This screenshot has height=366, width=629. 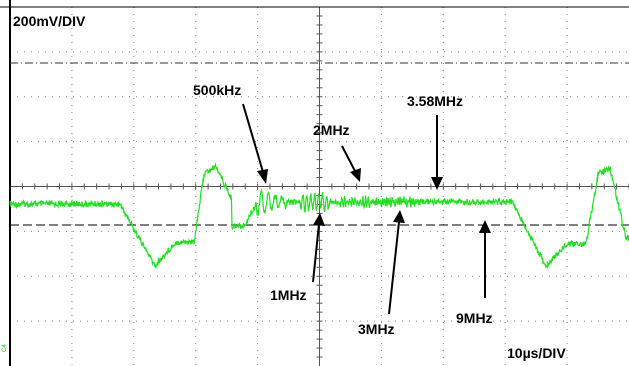 What do you see at coordinates (376, 329) in the screenshot?
I see `label-3mhz: 3MHz` at bounding box center [376, 329].